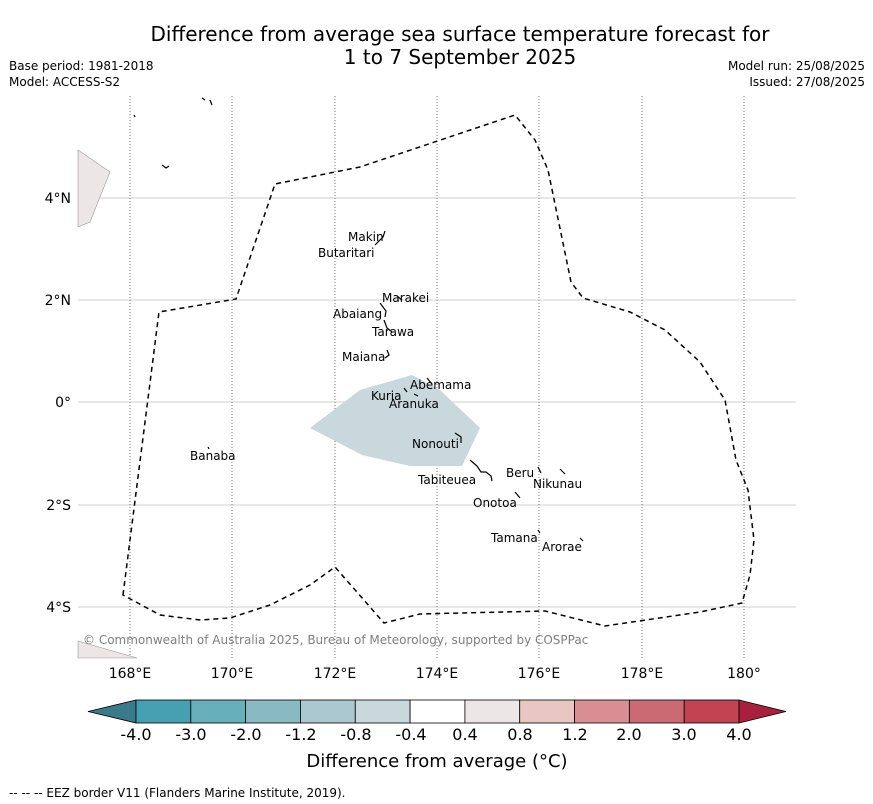 This screenshot has width=873, height=804. Describe the element at coordinates (684, 734) in the screenshot. I see `cb-tick: 3.0` at that location.